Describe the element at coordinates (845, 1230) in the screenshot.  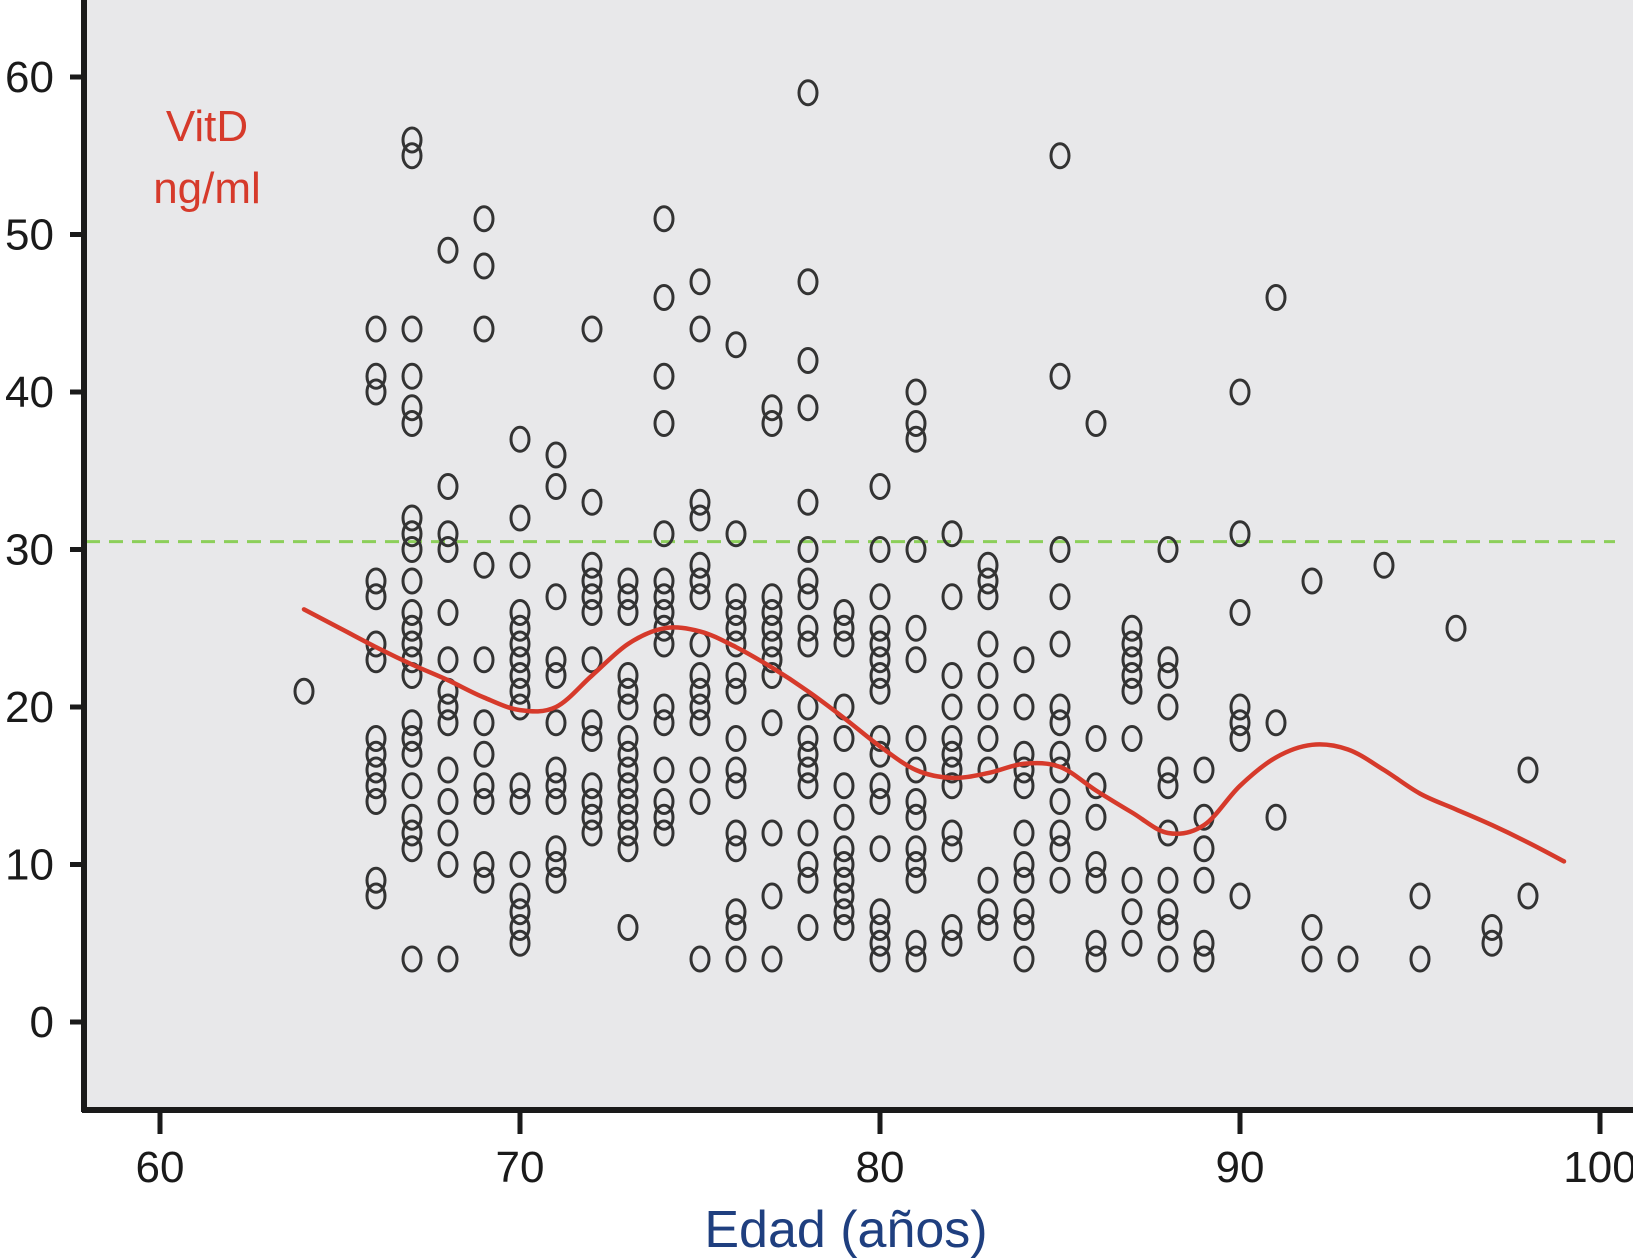
I see `x-axis-label: Edad (años)` at that location.